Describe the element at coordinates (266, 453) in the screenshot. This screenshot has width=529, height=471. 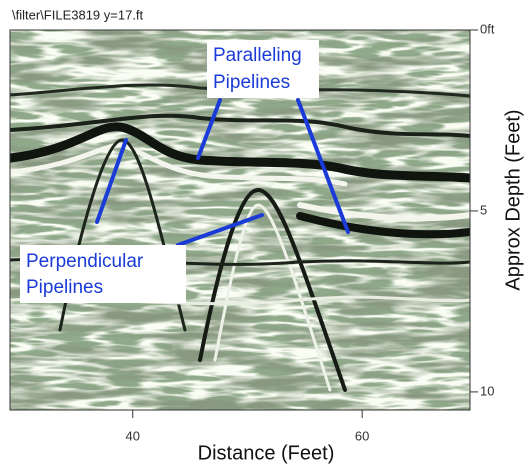
I see `x-axis-label: Distance (Feet)` at that location.